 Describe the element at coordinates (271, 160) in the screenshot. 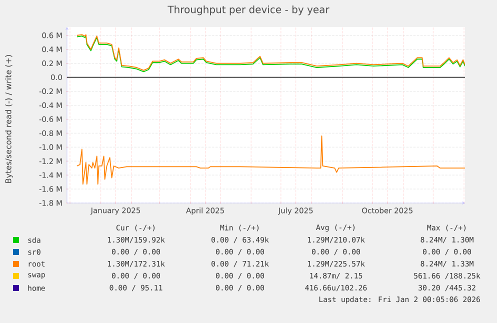

I see `line-series` at that location.